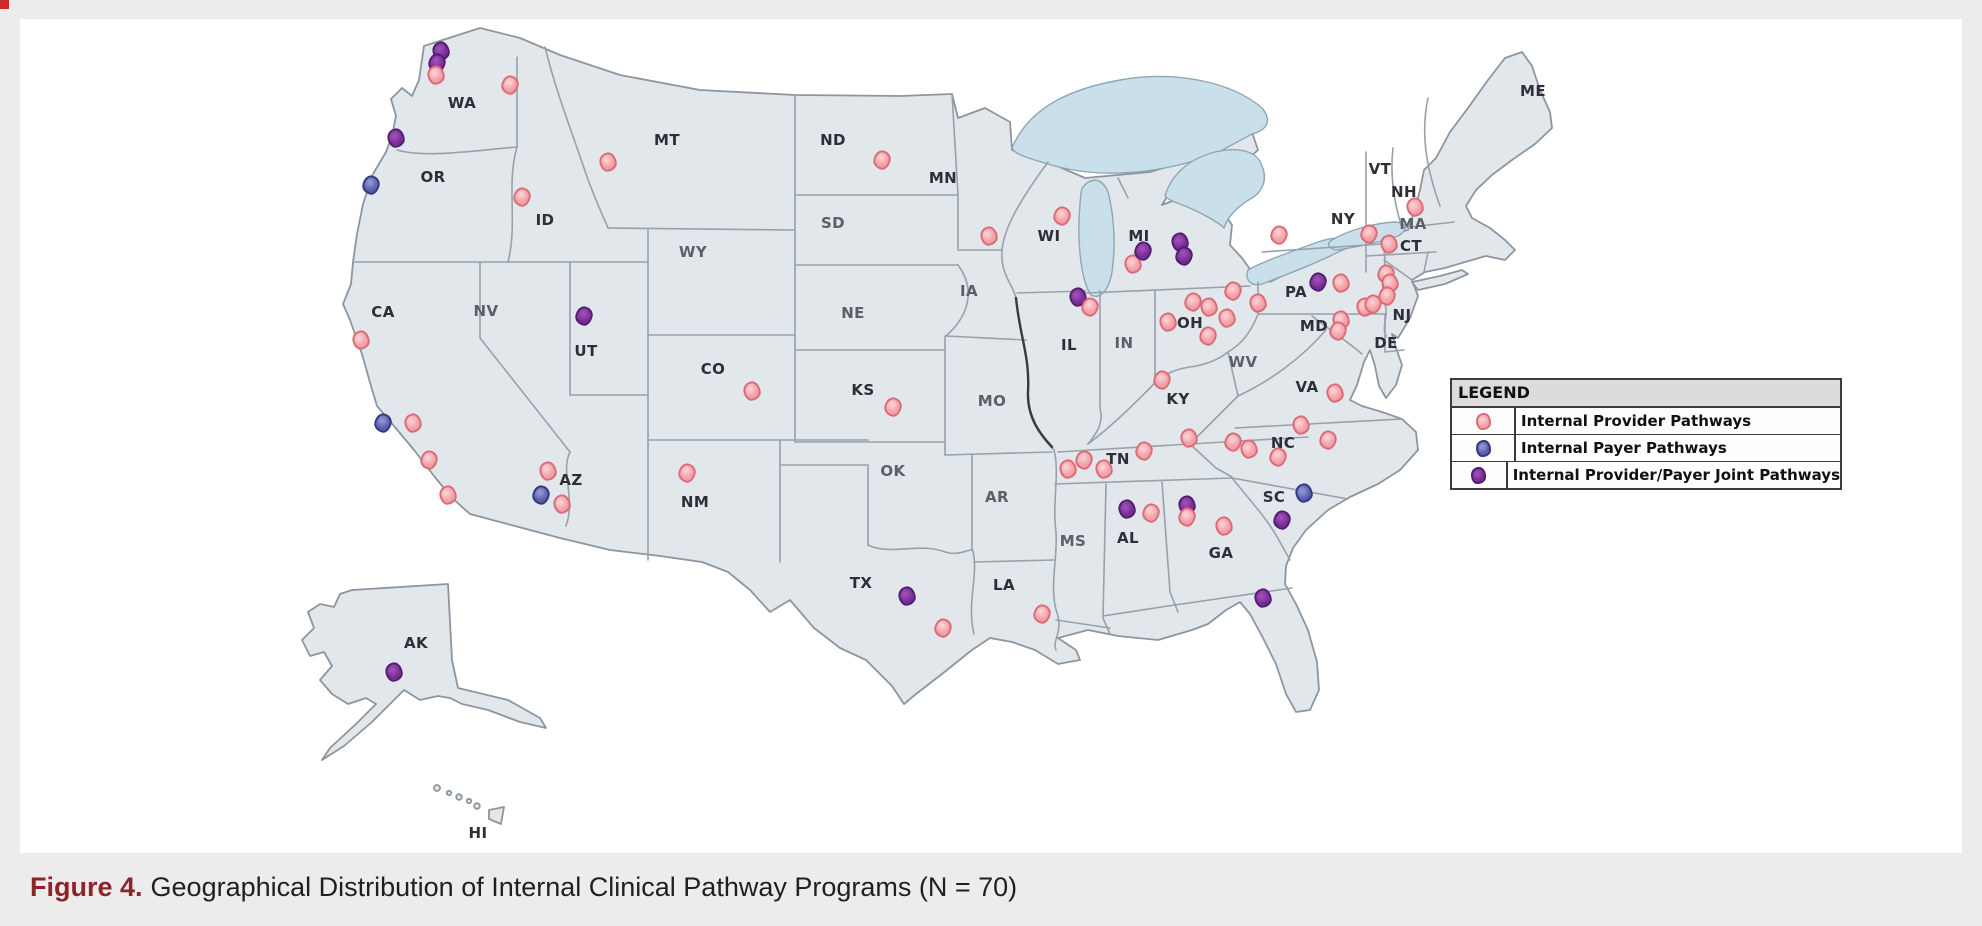  I want to click on provider-pathway-icon, so click(1483, 421).